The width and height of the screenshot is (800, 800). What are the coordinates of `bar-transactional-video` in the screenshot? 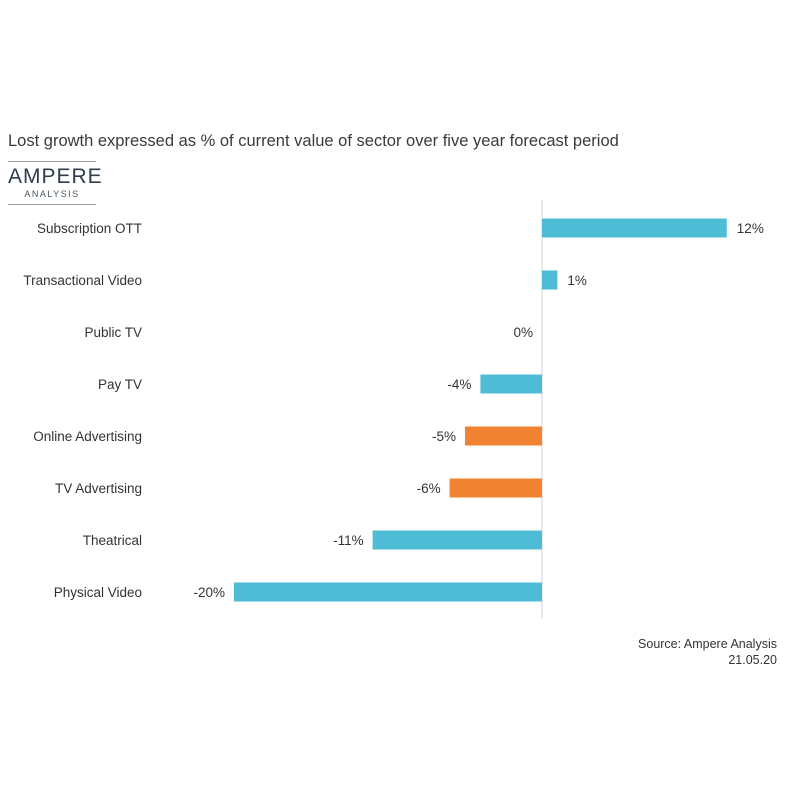 It's located at (550, 280).